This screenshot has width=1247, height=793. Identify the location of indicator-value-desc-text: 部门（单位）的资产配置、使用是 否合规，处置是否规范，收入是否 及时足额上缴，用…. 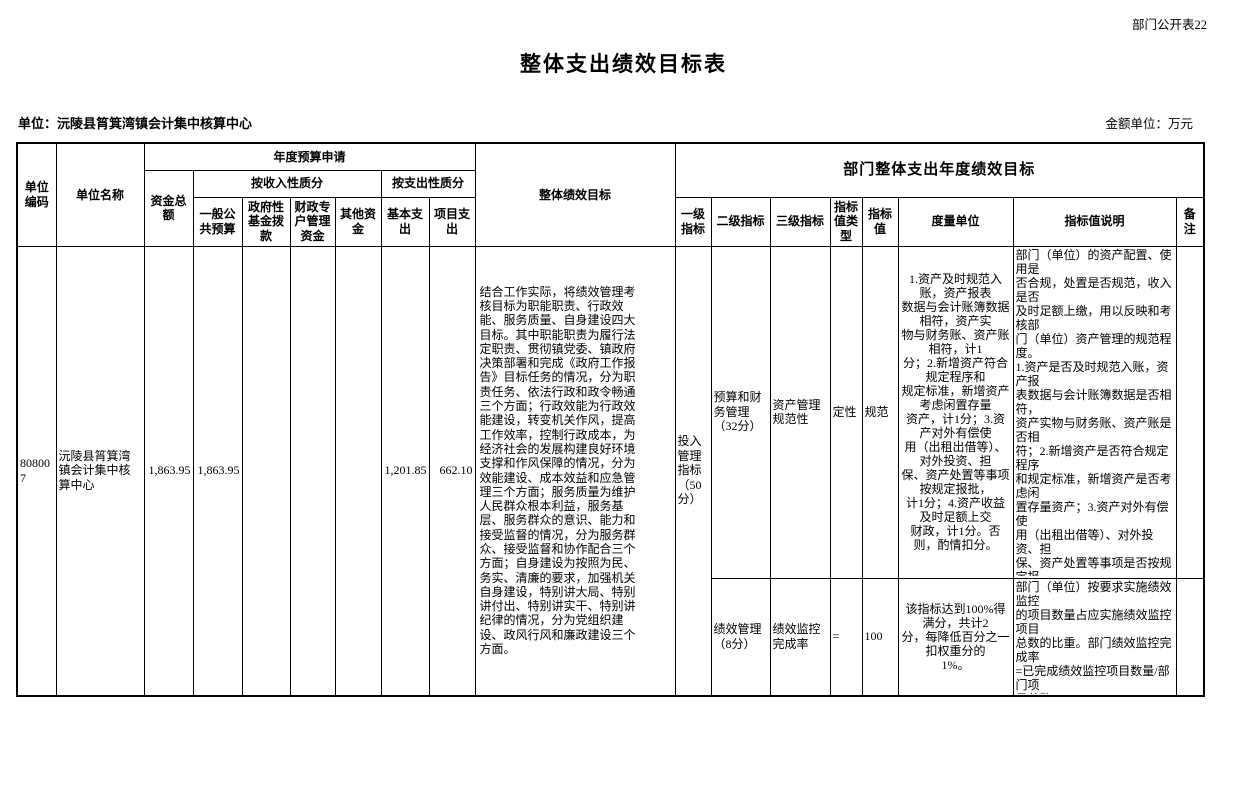
(1093, 412).